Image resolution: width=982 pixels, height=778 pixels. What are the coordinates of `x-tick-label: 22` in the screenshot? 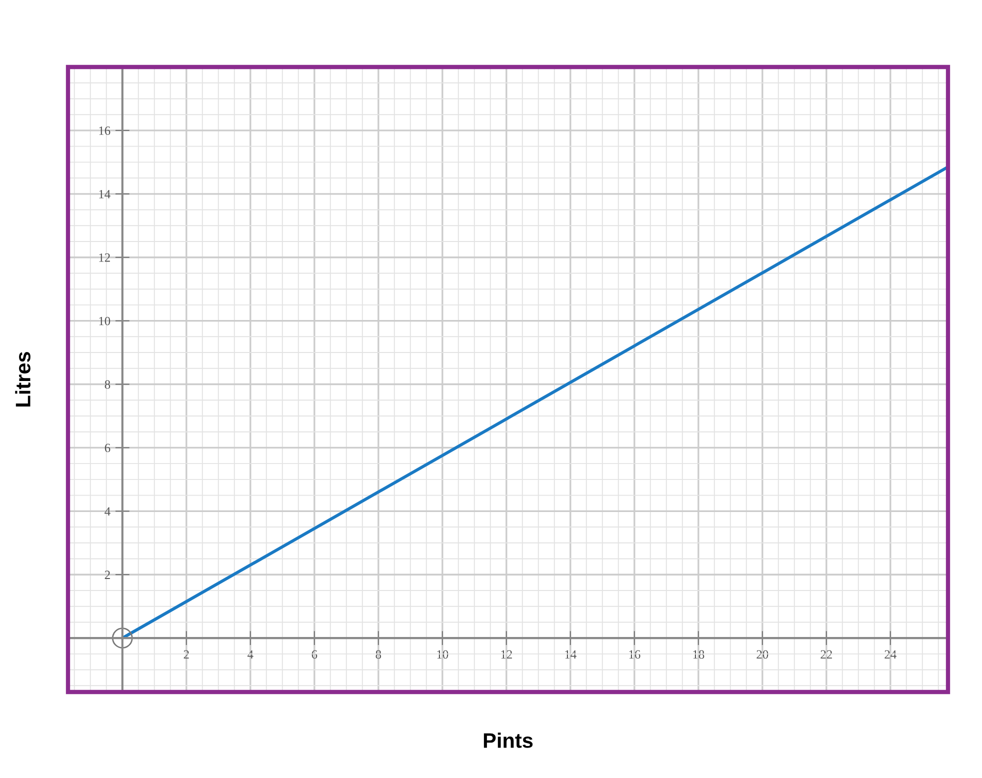 It's located at (826, 654).